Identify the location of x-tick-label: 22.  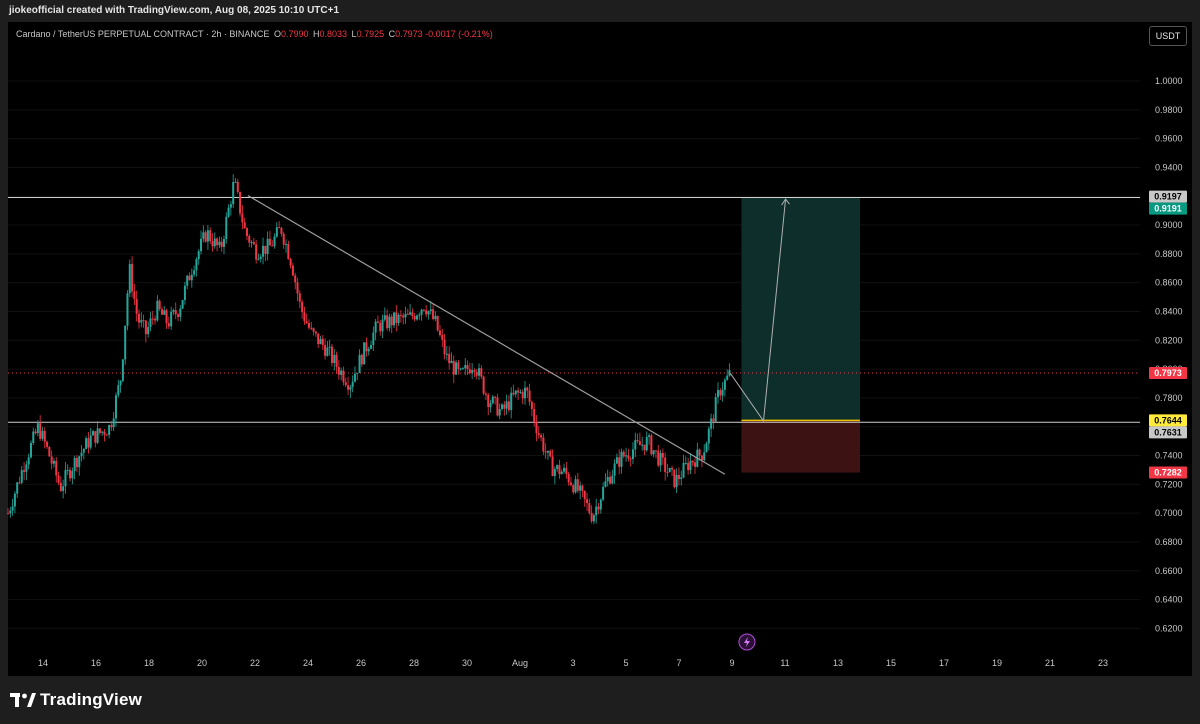
(255, 663).